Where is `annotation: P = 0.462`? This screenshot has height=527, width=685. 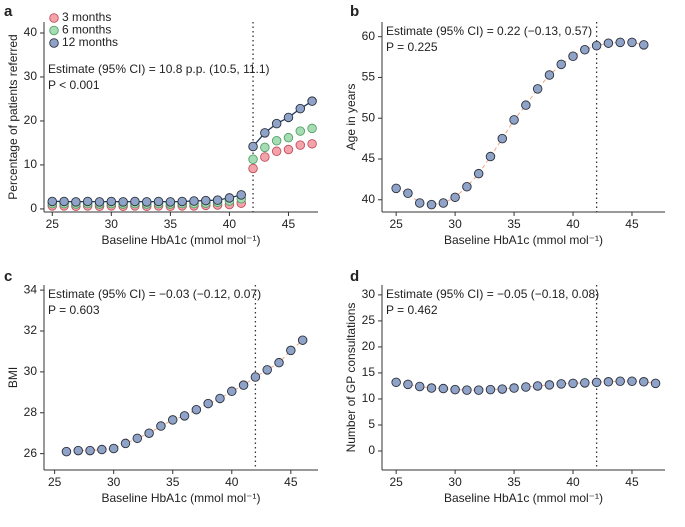 annotation: P = 0.462 is located at coordinates (412, 310).